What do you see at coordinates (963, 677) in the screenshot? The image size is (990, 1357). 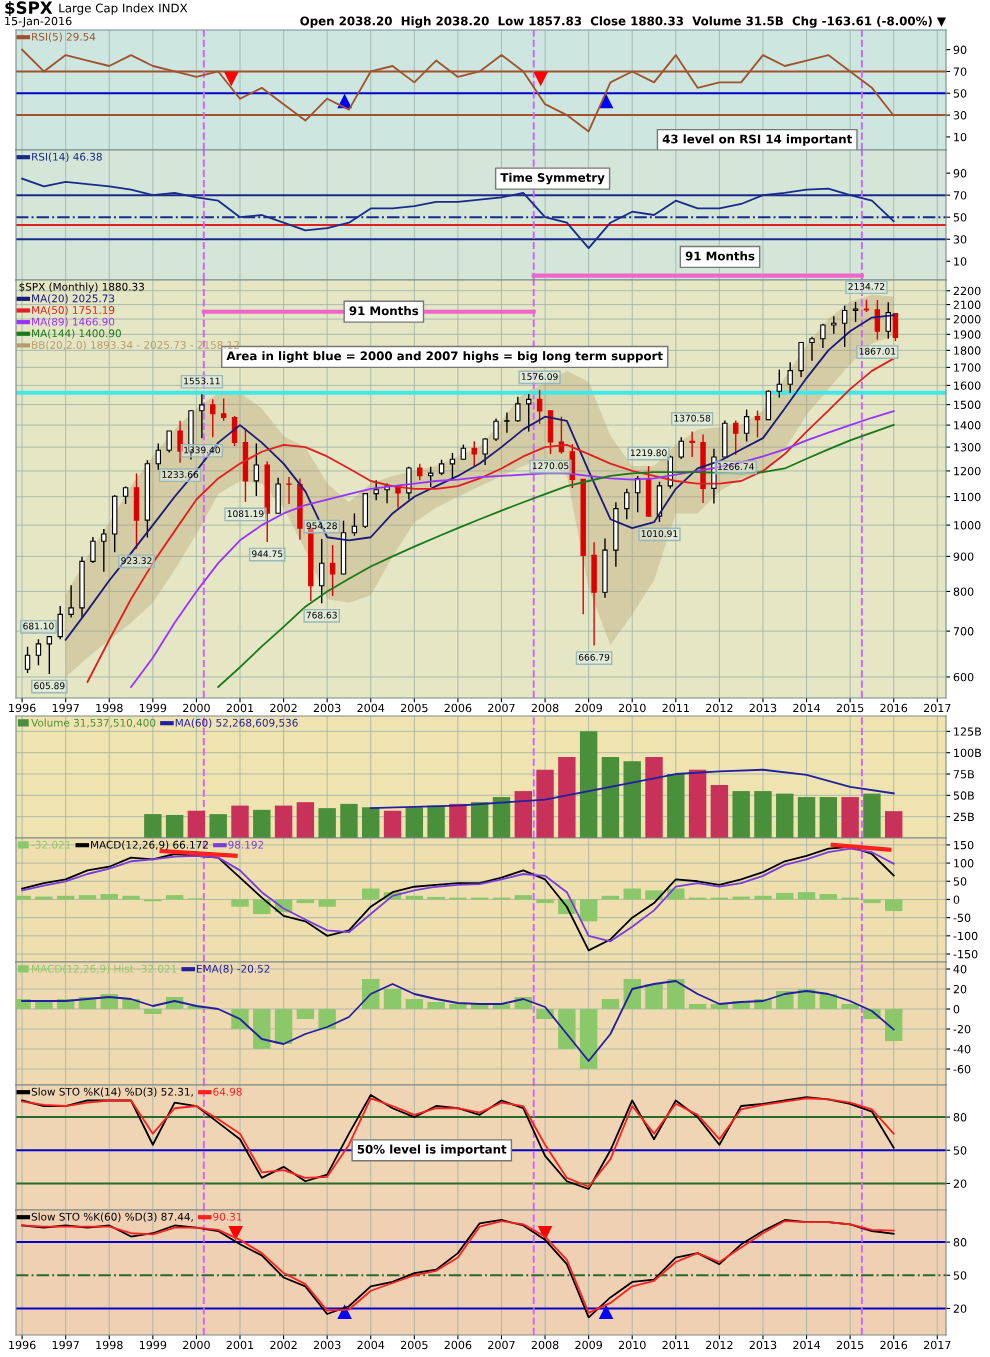 I see `y-tick-label: 600` at bounding box center [963, 677].